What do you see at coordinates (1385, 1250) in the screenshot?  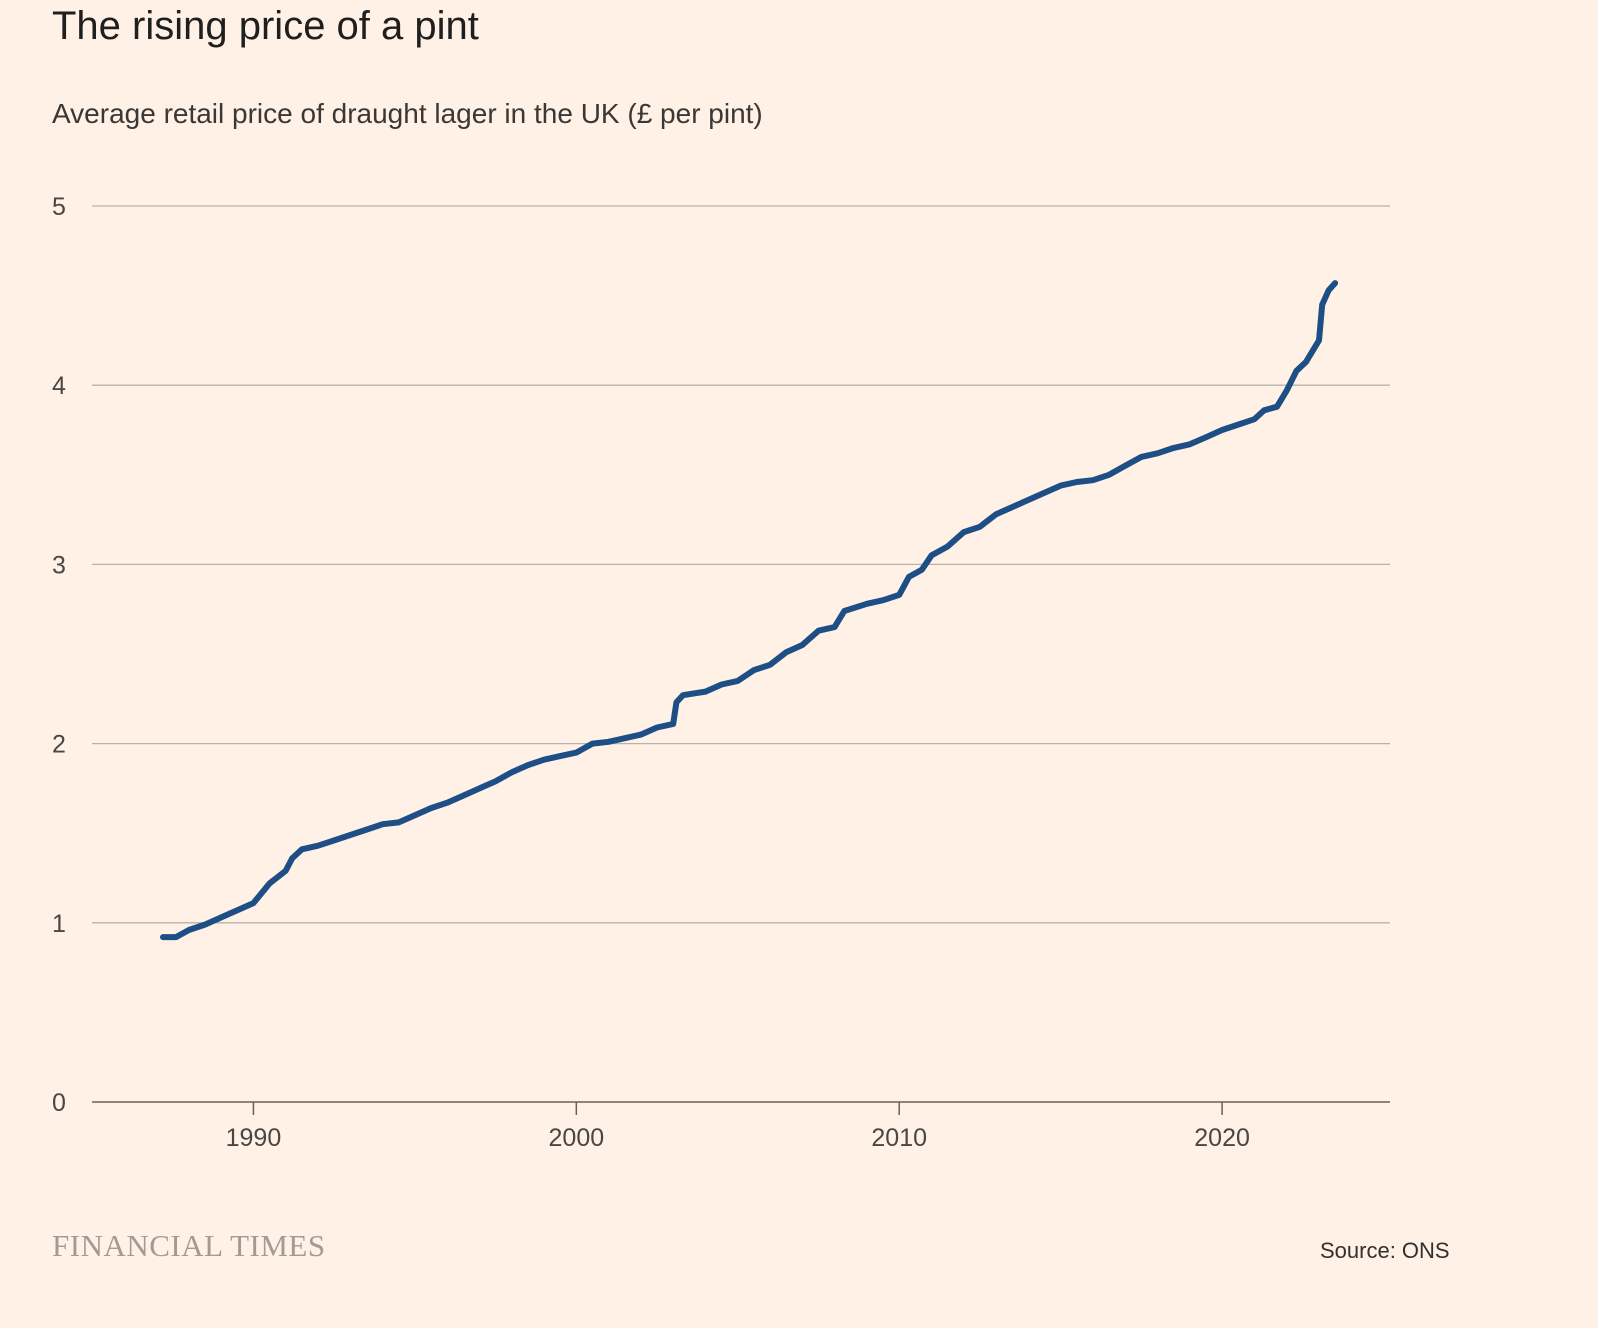 I see `source-note: Source: ONS` at bounding box center [1385, 1250].